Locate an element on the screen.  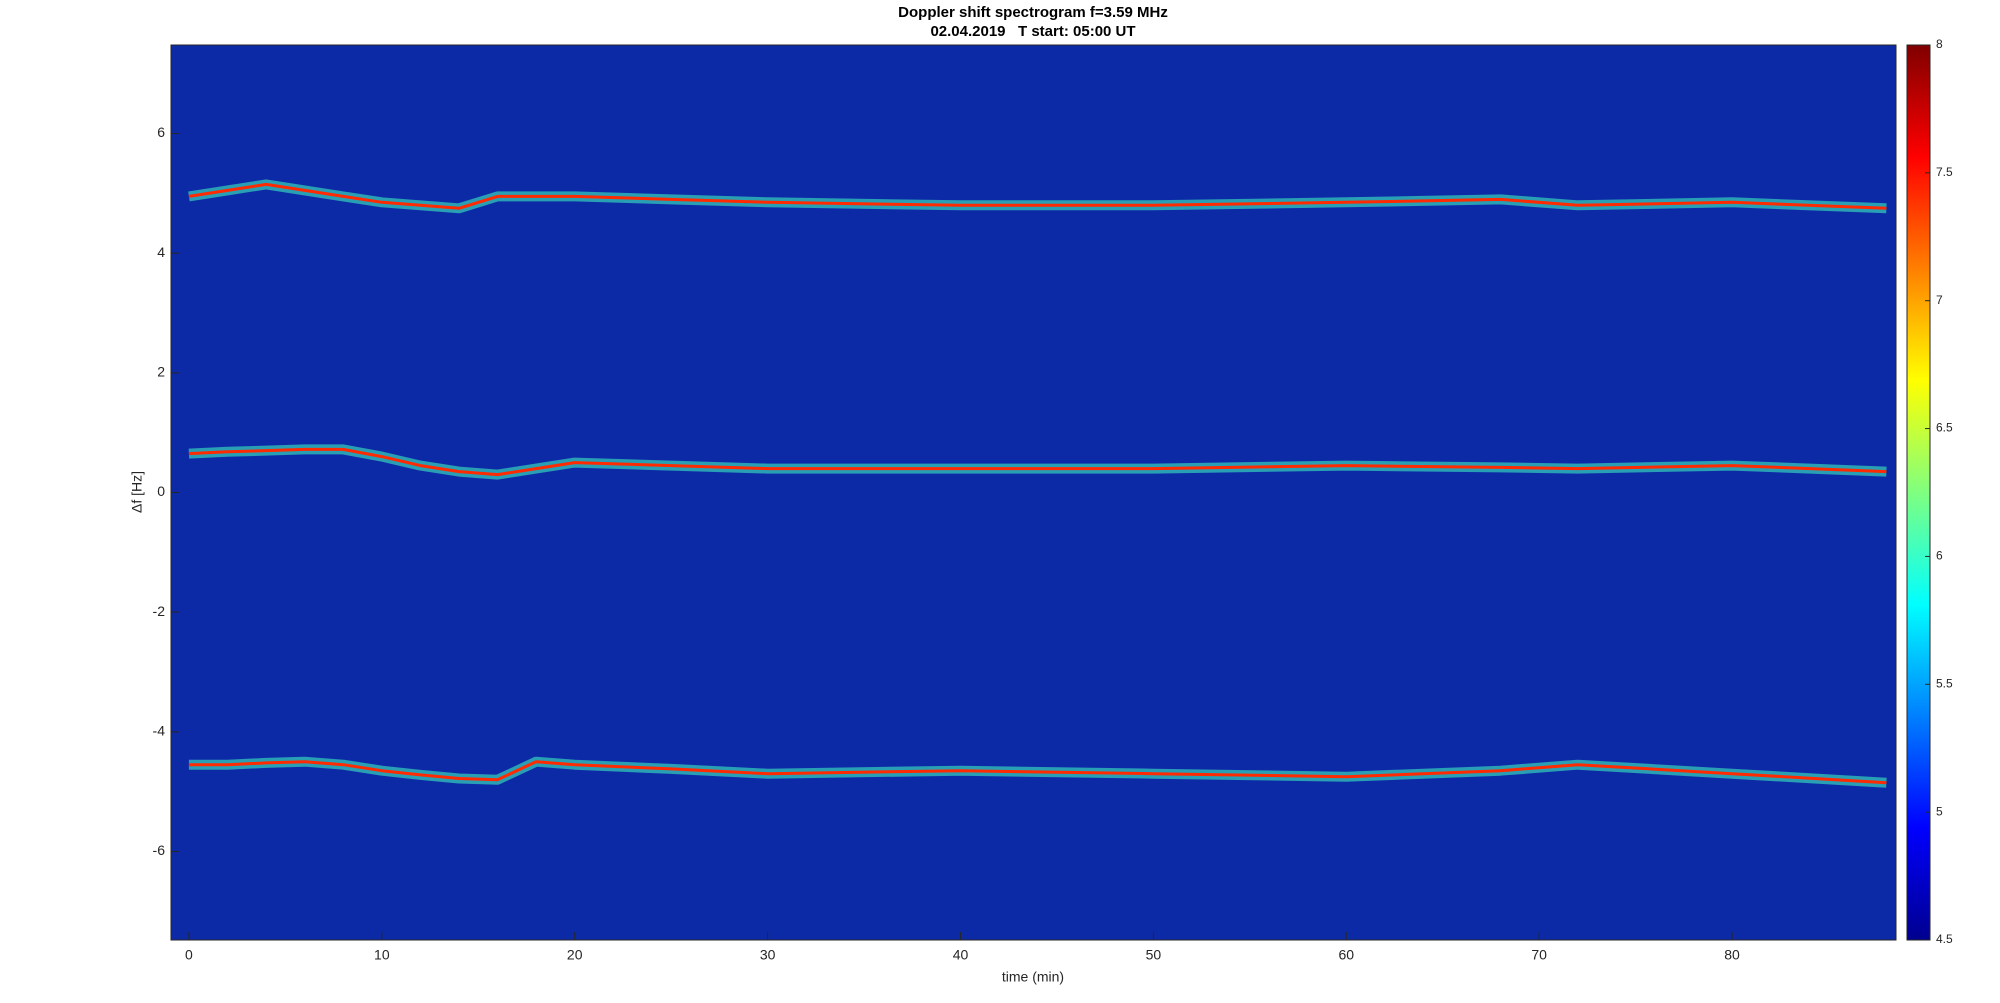
colorbar-tick-label: 4.5 is located at coordinates (1944, 939).